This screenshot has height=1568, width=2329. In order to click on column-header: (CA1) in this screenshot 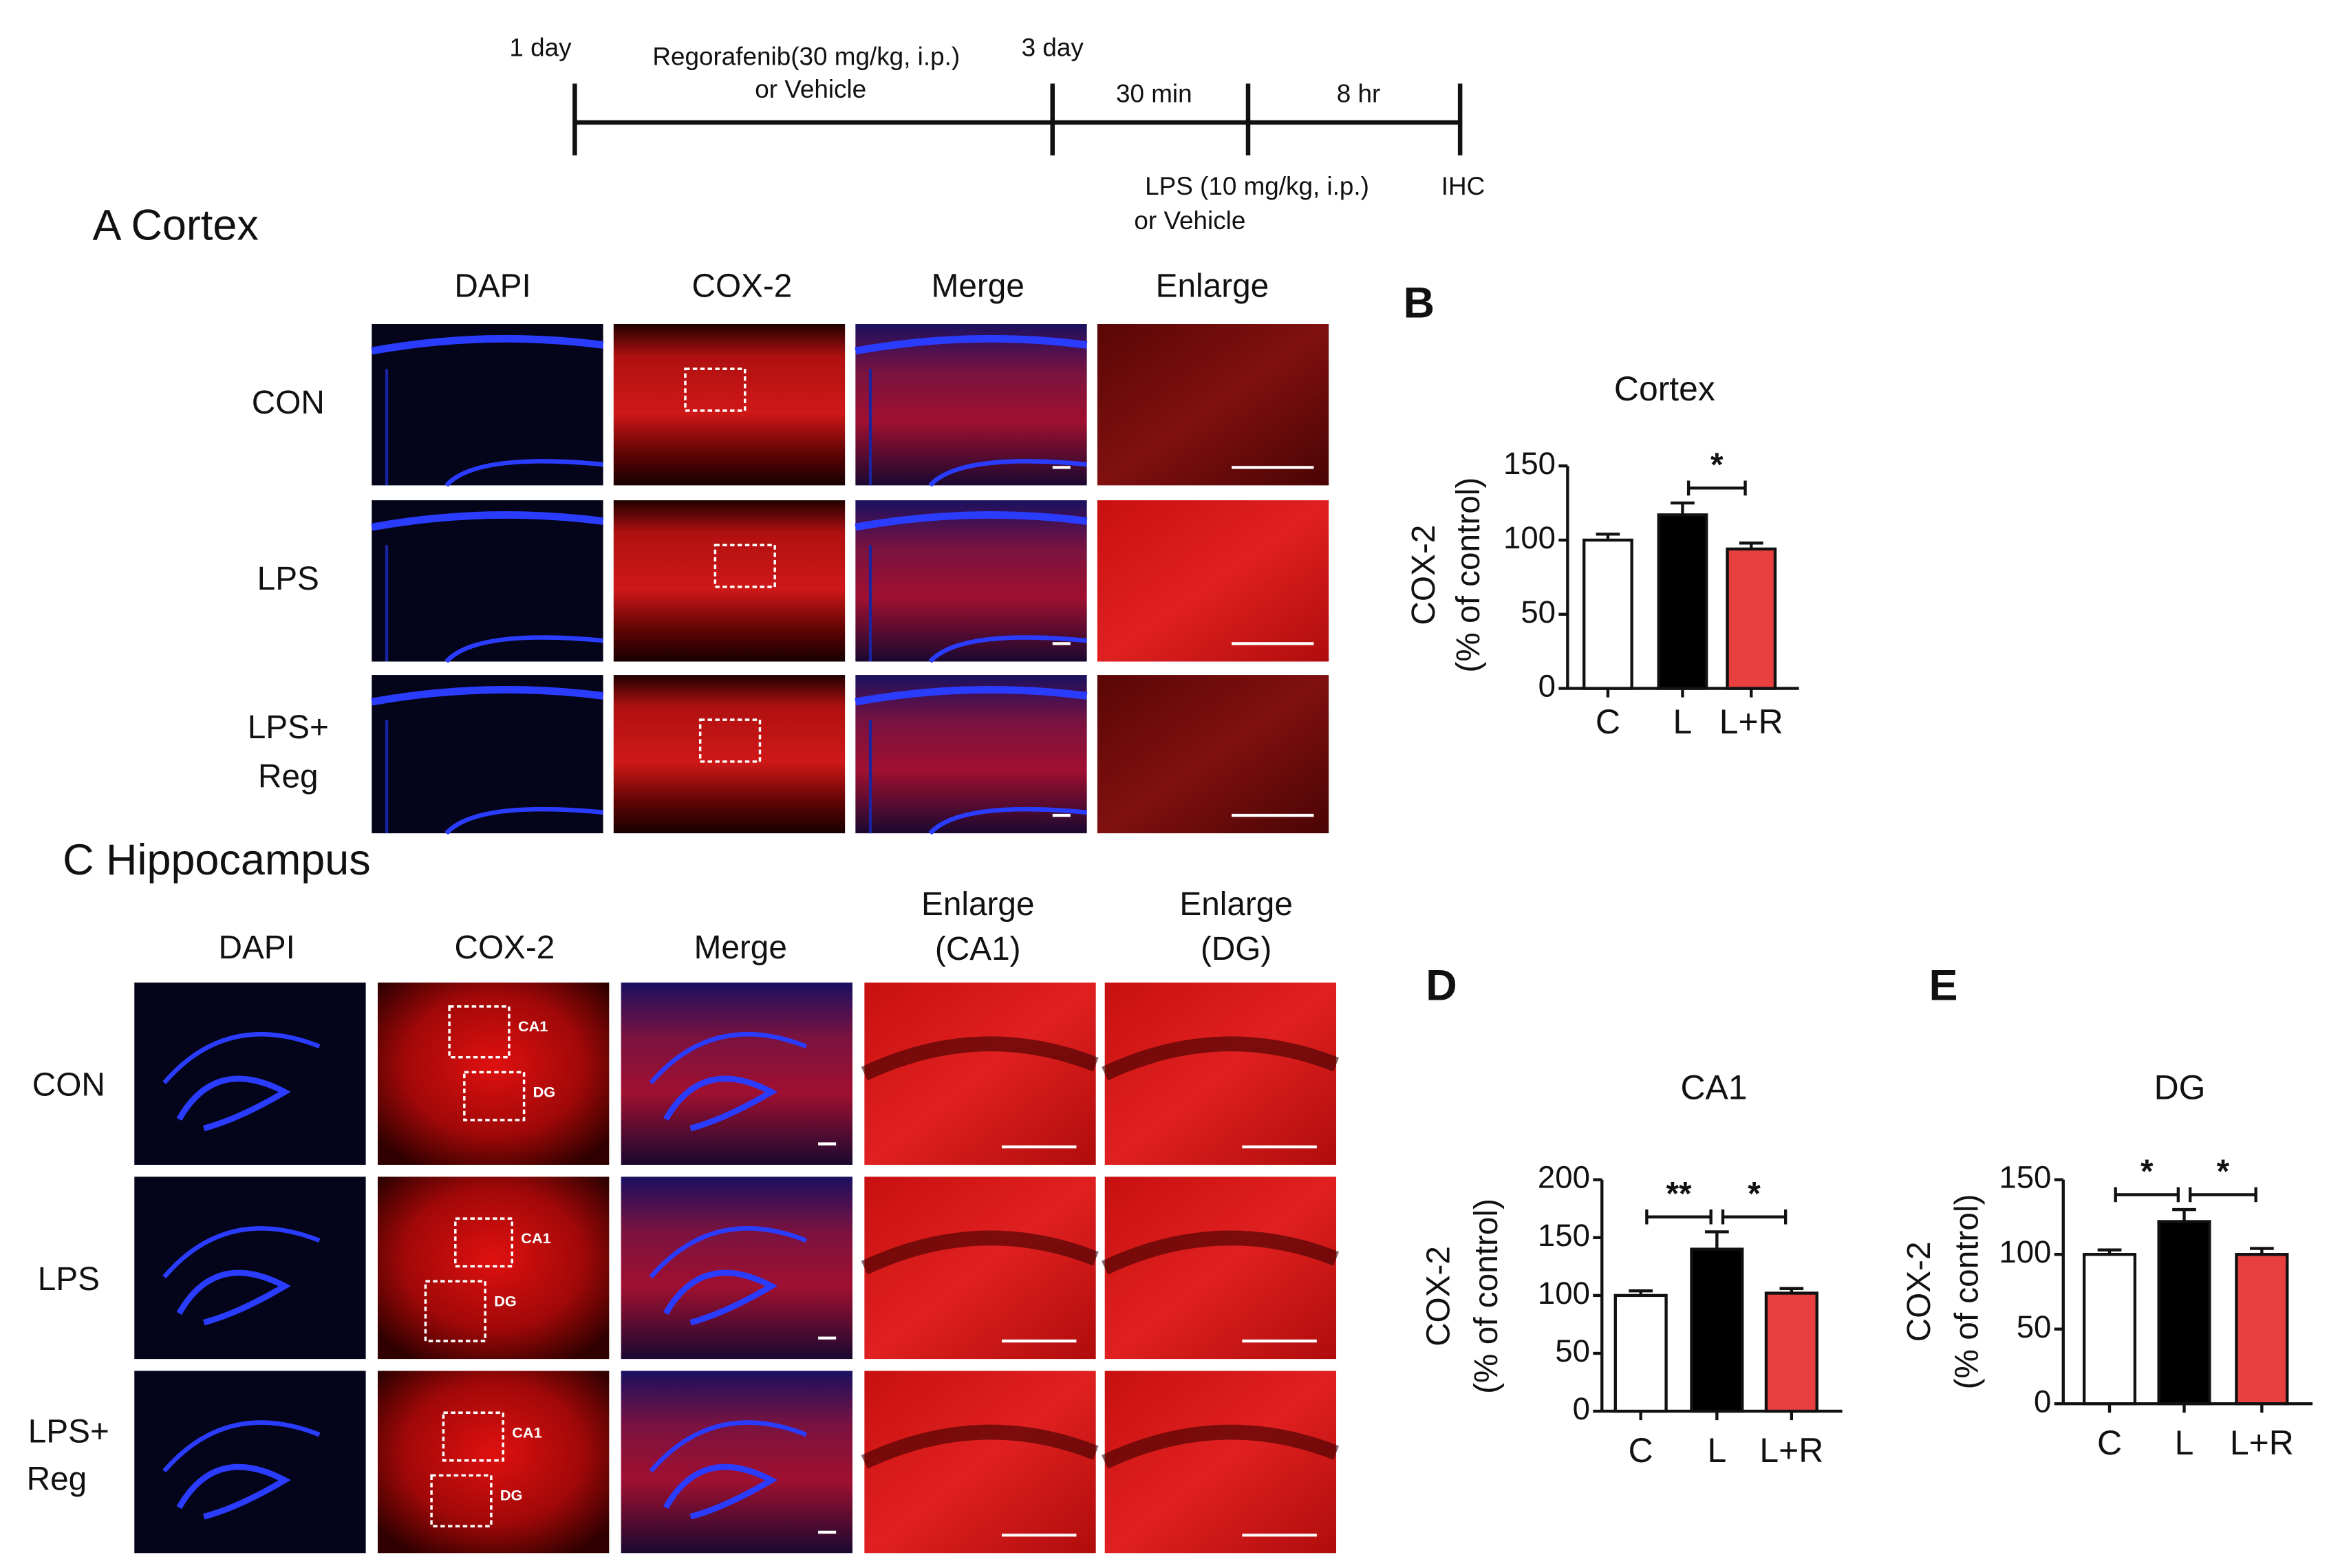, I will do `click(978, 949)`.